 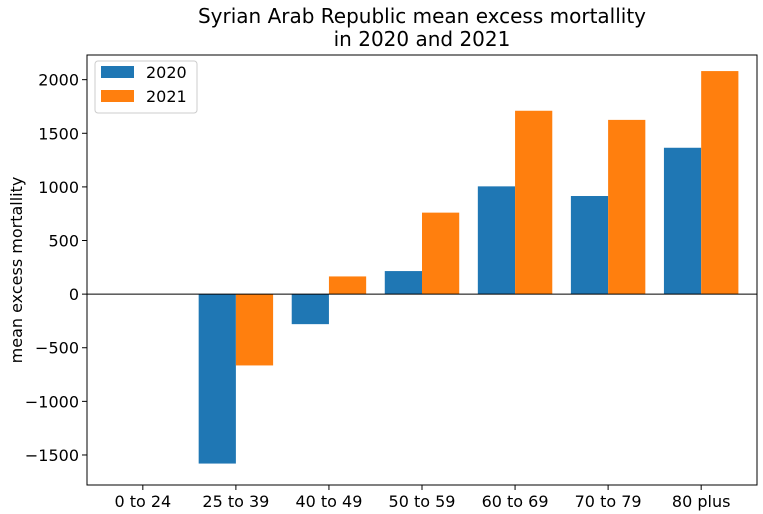 I want to click on y-tick-label: 0, so click(x=74, y=294).